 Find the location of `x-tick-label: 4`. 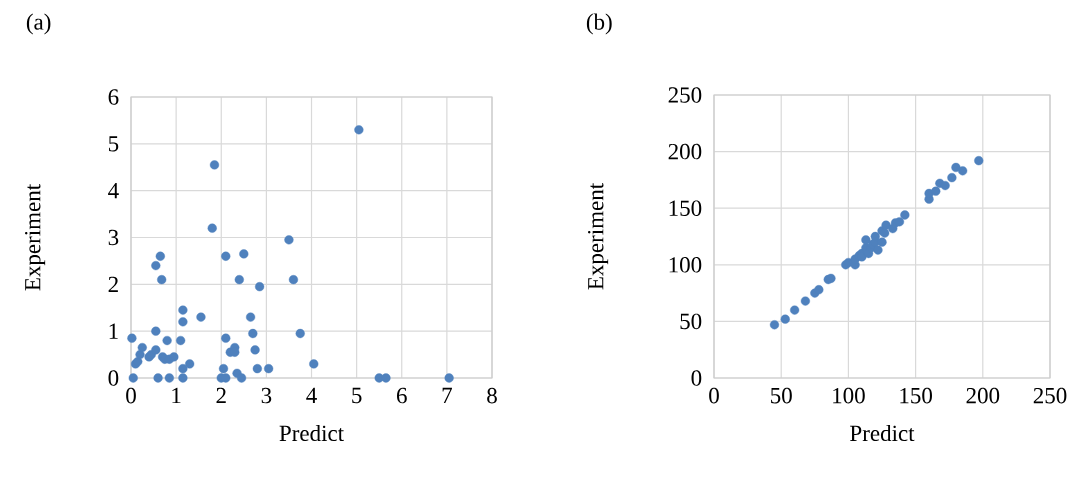

x-tick-label: 4 is located at coordinates (311, 395).